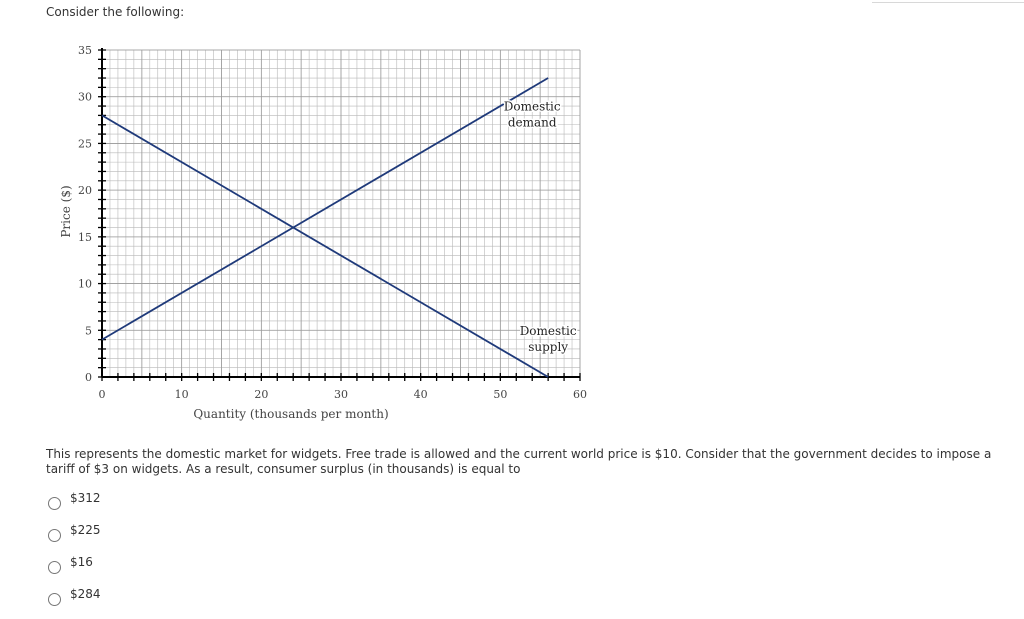 The height and width of the screenshot is (619, 1024). Describe the element at coordinates (148, 596) in the screenshot. I see `option-4: $284` at that location.